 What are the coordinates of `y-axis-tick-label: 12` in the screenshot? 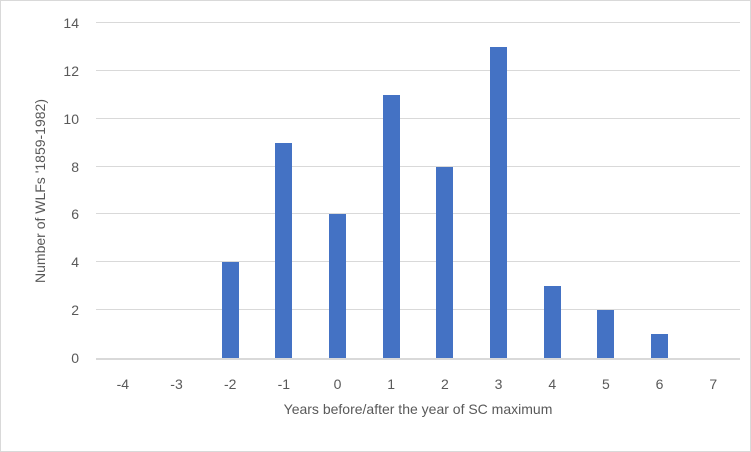 It's located at (71, 70).